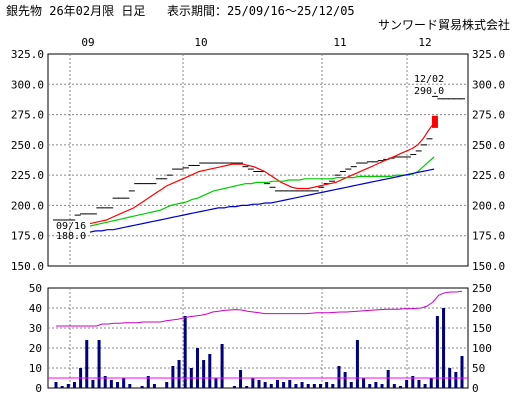  Describe the element at coordinates (443, 25) in the screenshot. I see `company-name: サンワード貿易株式会社` at that location.